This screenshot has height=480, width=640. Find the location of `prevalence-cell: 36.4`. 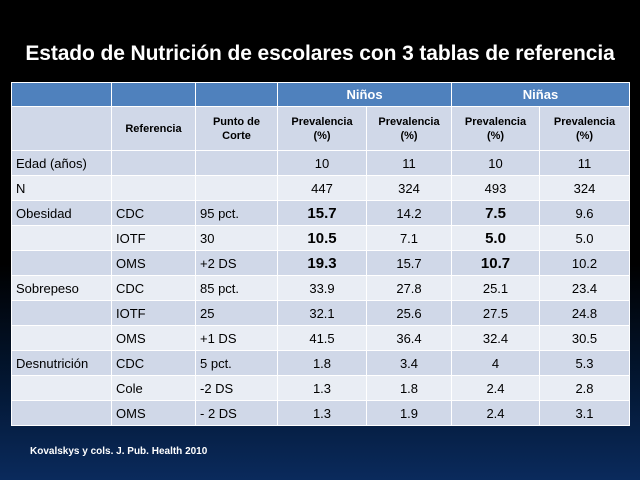

prevalence-cell: 36.4 is located at coordinates (409, 338).